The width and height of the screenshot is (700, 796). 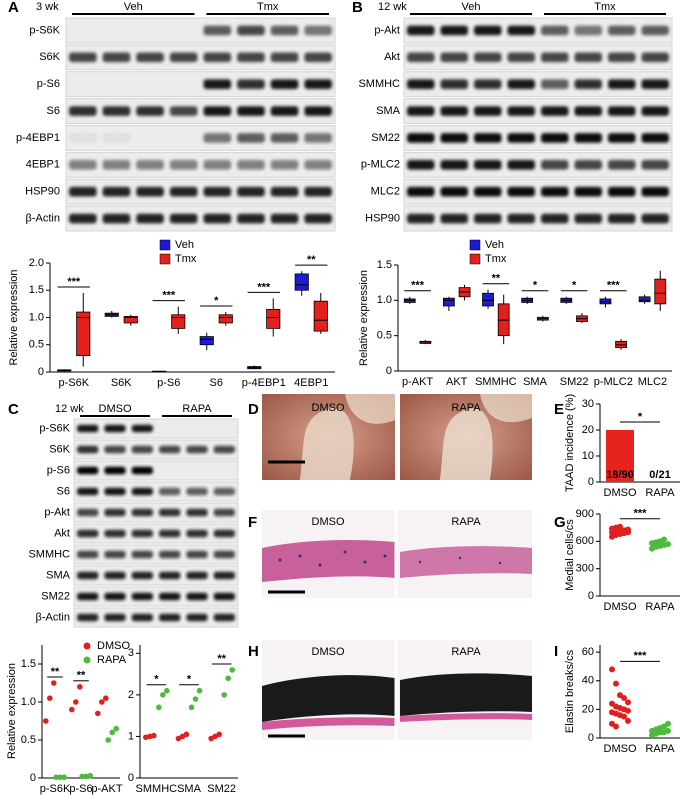 What do you see at coordinates (113, 646) in the screenshot?
I see `legend-label: DMSO` at bounding box center [113, 646].